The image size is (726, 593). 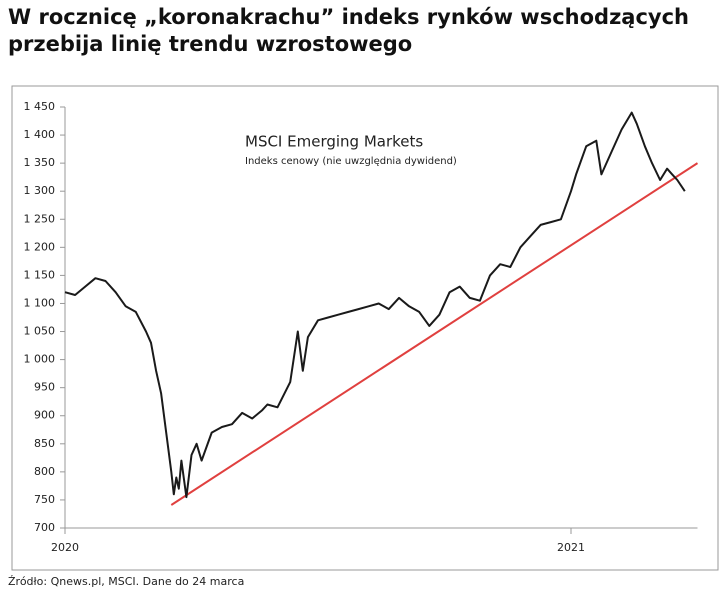 What do you see at coordinates (65, 547) in the screenshot?
I see `x-tick-label: 2020` at bounding box center [65, 547].